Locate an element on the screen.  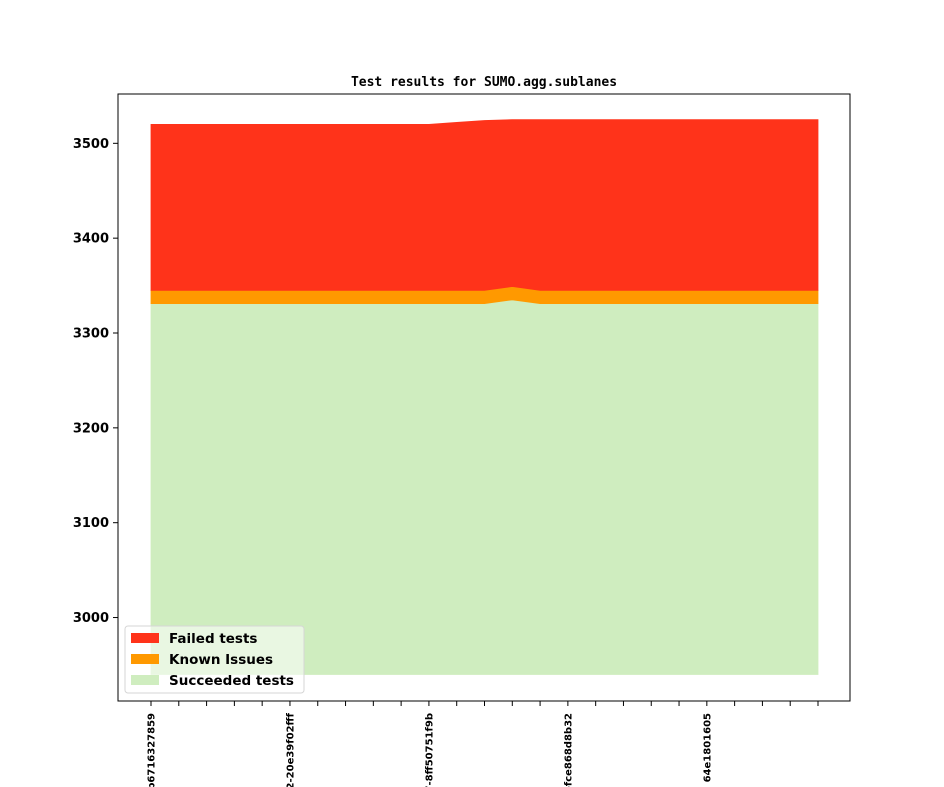
legend-label-succeeded-tests: Succeeded tests is located at coordinates (231, 681).